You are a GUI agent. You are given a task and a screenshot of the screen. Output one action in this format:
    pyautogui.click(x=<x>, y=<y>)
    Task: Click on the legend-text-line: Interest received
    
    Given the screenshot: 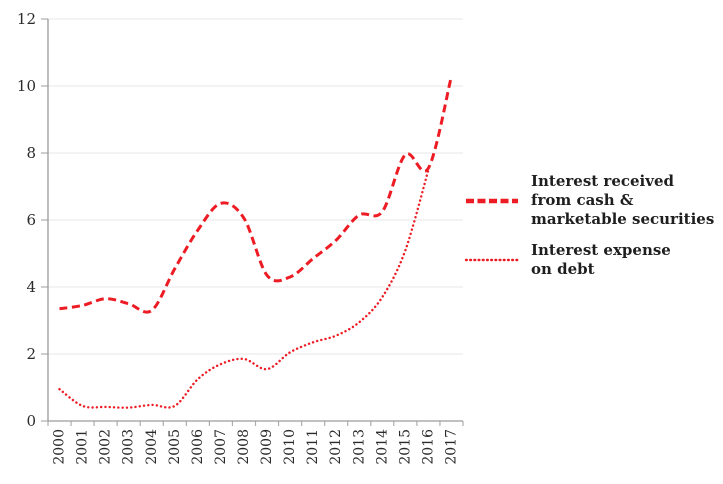 What is the action you would take?
    pyautogui.click(x=603, y=181)
    